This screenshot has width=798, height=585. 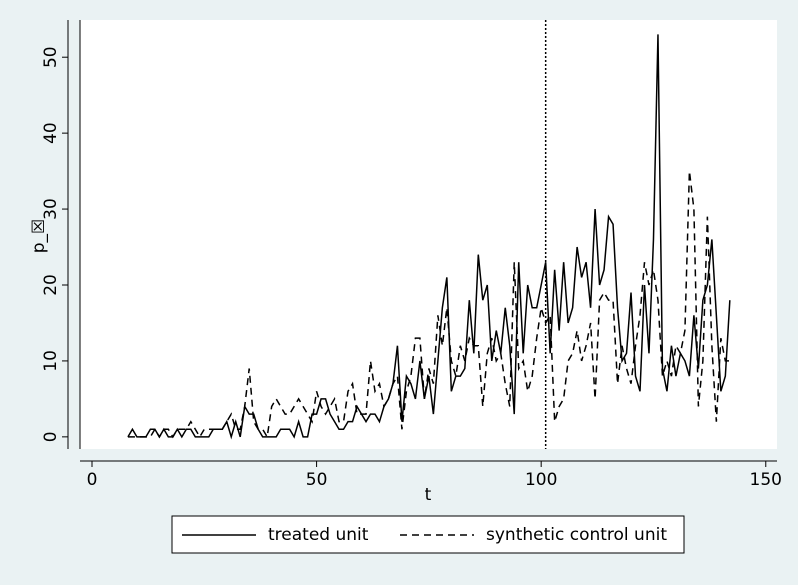 What do you see at coordinates (317, 480) in the screenshot?
I see `x-tick-label: 50` at bounding box center [317, 480].